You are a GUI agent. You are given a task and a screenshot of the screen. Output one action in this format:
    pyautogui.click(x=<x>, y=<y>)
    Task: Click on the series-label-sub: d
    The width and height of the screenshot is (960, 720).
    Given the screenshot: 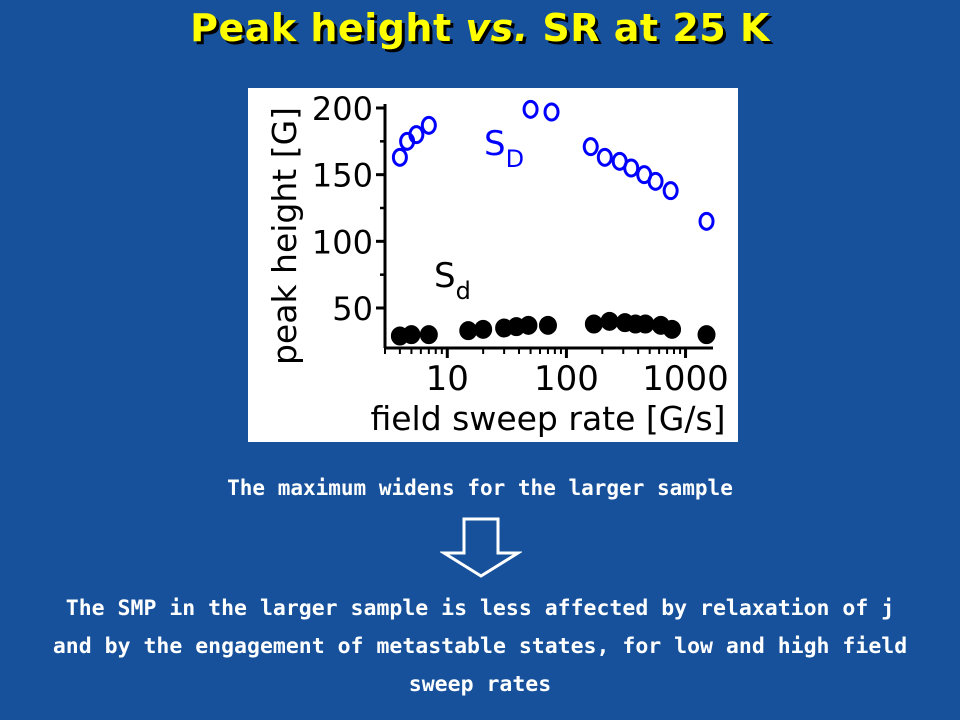 What is the action you would take?
    pyautogui.click(x=463, y=291)
    